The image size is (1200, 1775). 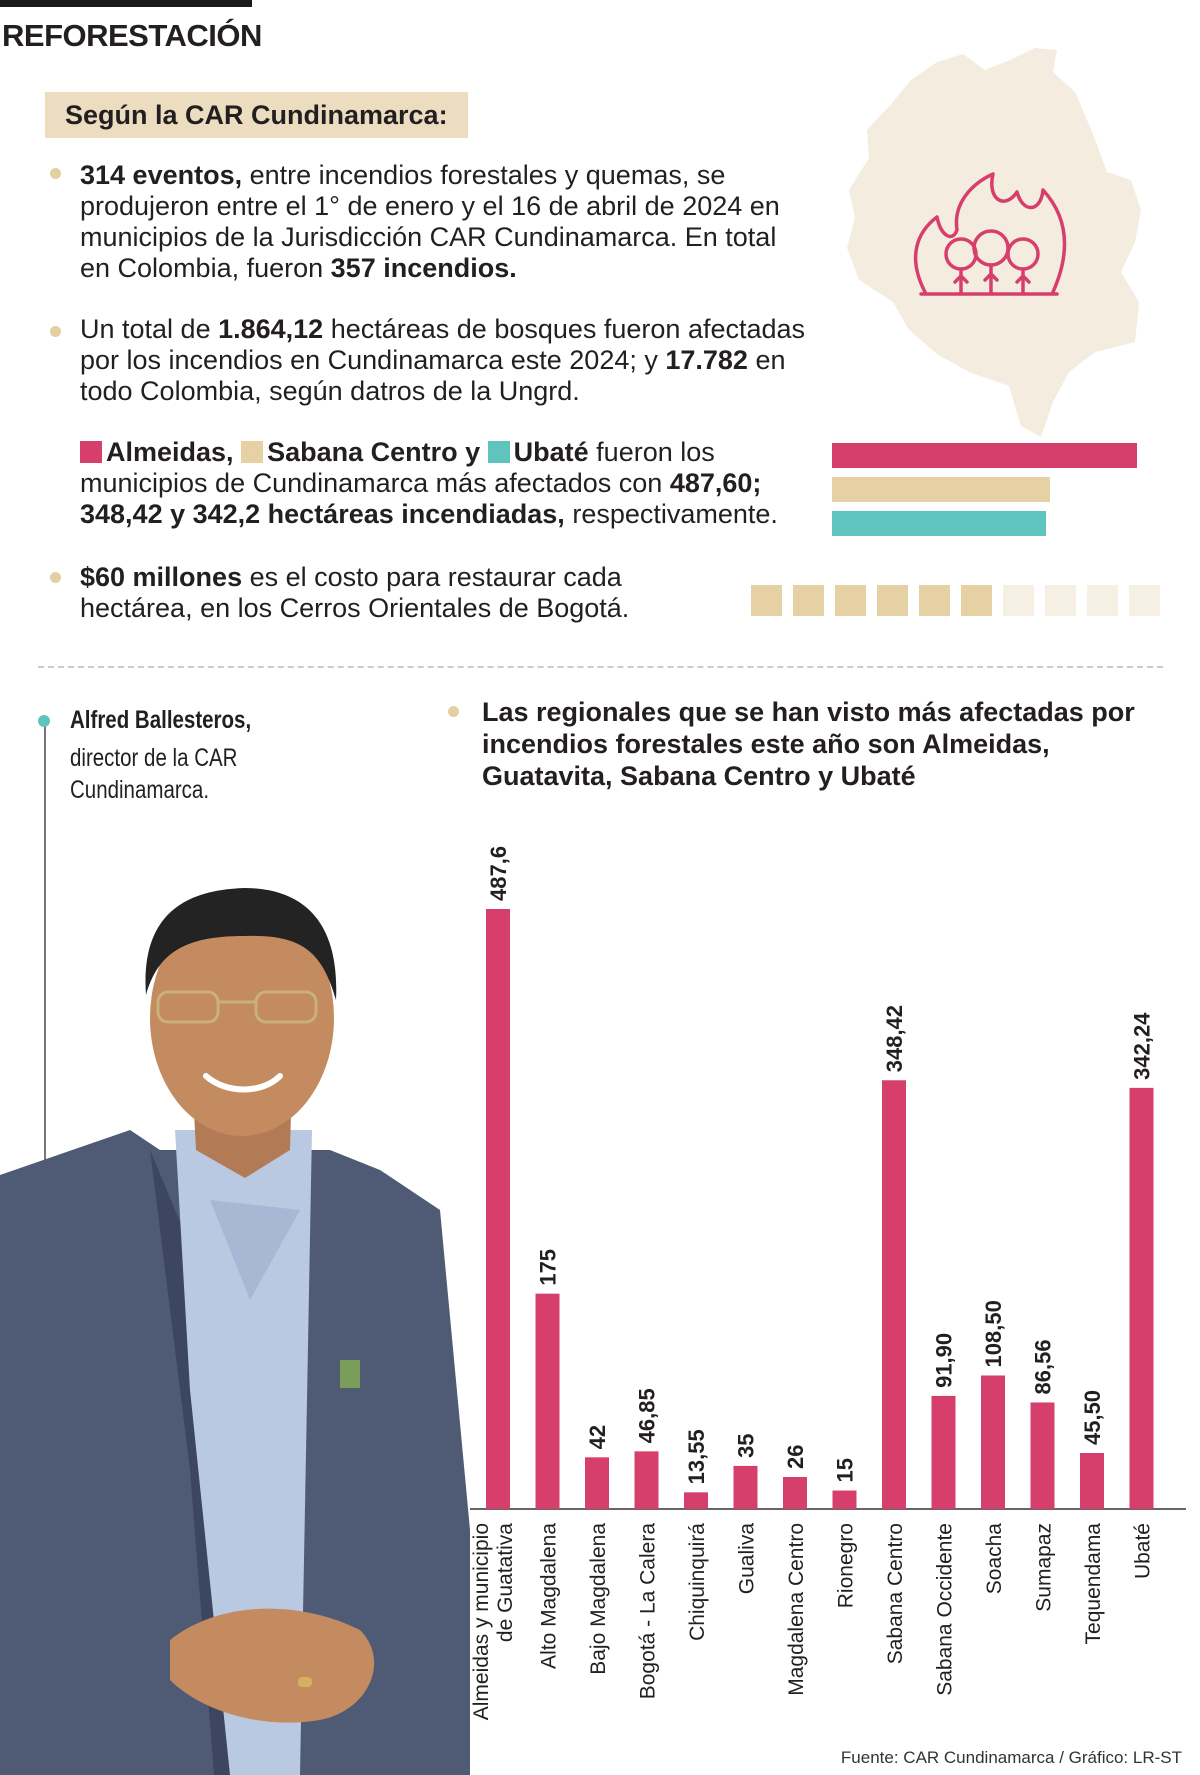 I want to click on category-label: Sabana Occidente, so click(x=945, y=1609).